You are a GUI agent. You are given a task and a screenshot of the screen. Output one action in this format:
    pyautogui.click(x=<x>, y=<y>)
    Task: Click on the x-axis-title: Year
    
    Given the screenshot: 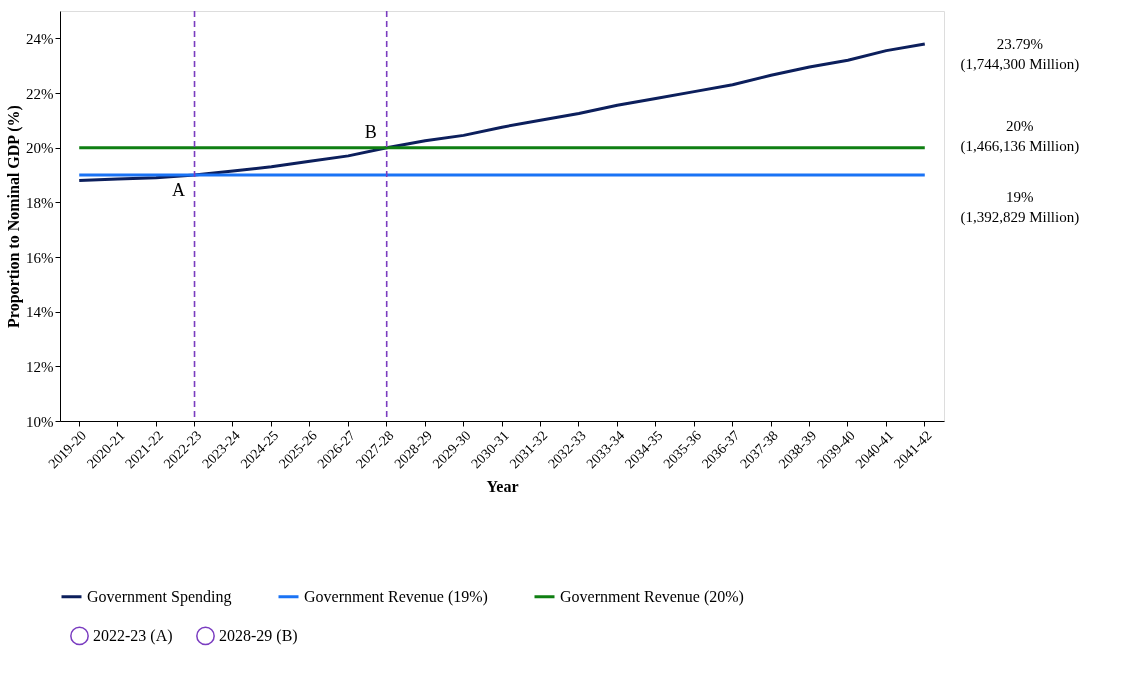 What is the action you would take?
    pyautogui.click(x=502, y=487)
    